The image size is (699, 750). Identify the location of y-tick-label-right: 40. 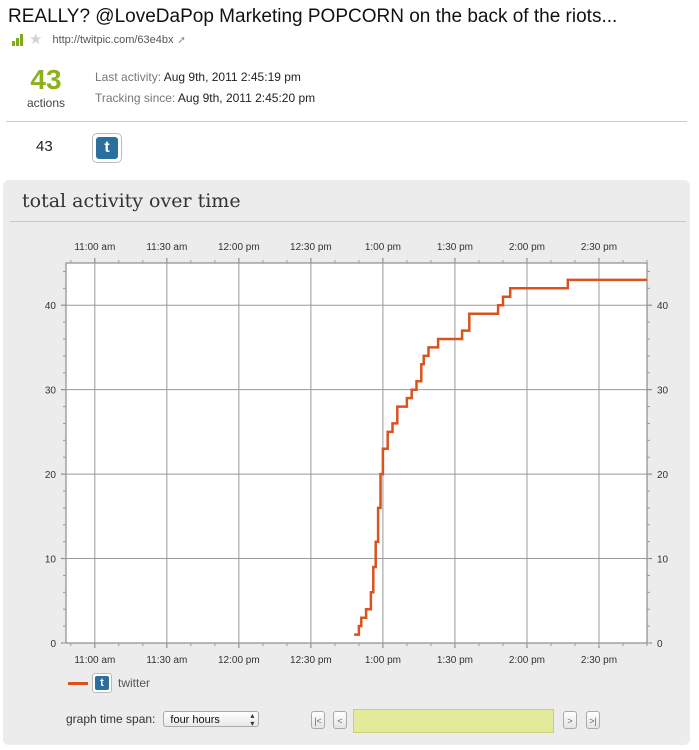
(663, 306).